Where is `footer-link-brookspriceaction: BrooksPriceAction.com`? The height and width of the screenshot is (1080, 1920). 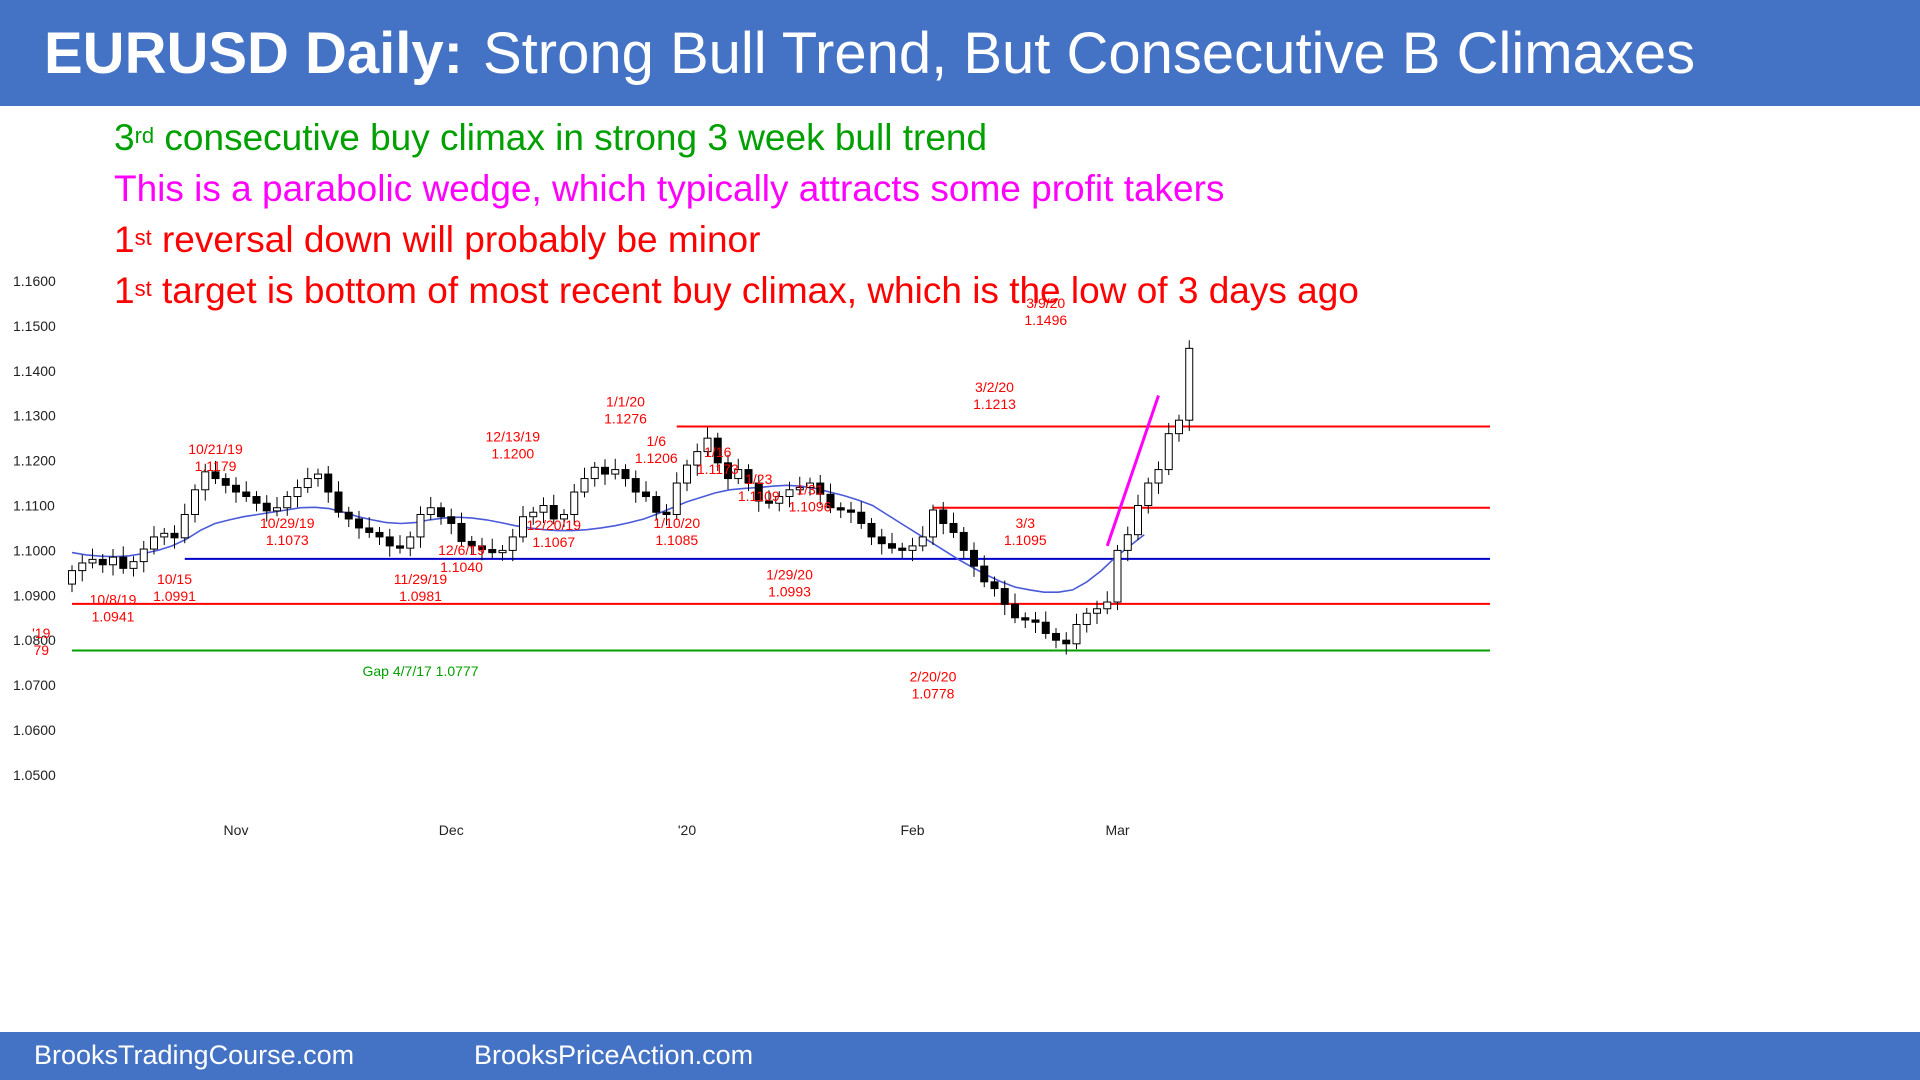 footer-link-brookspriceaction: BrooksPriceAction.com is located at coordinates (614, 1055).